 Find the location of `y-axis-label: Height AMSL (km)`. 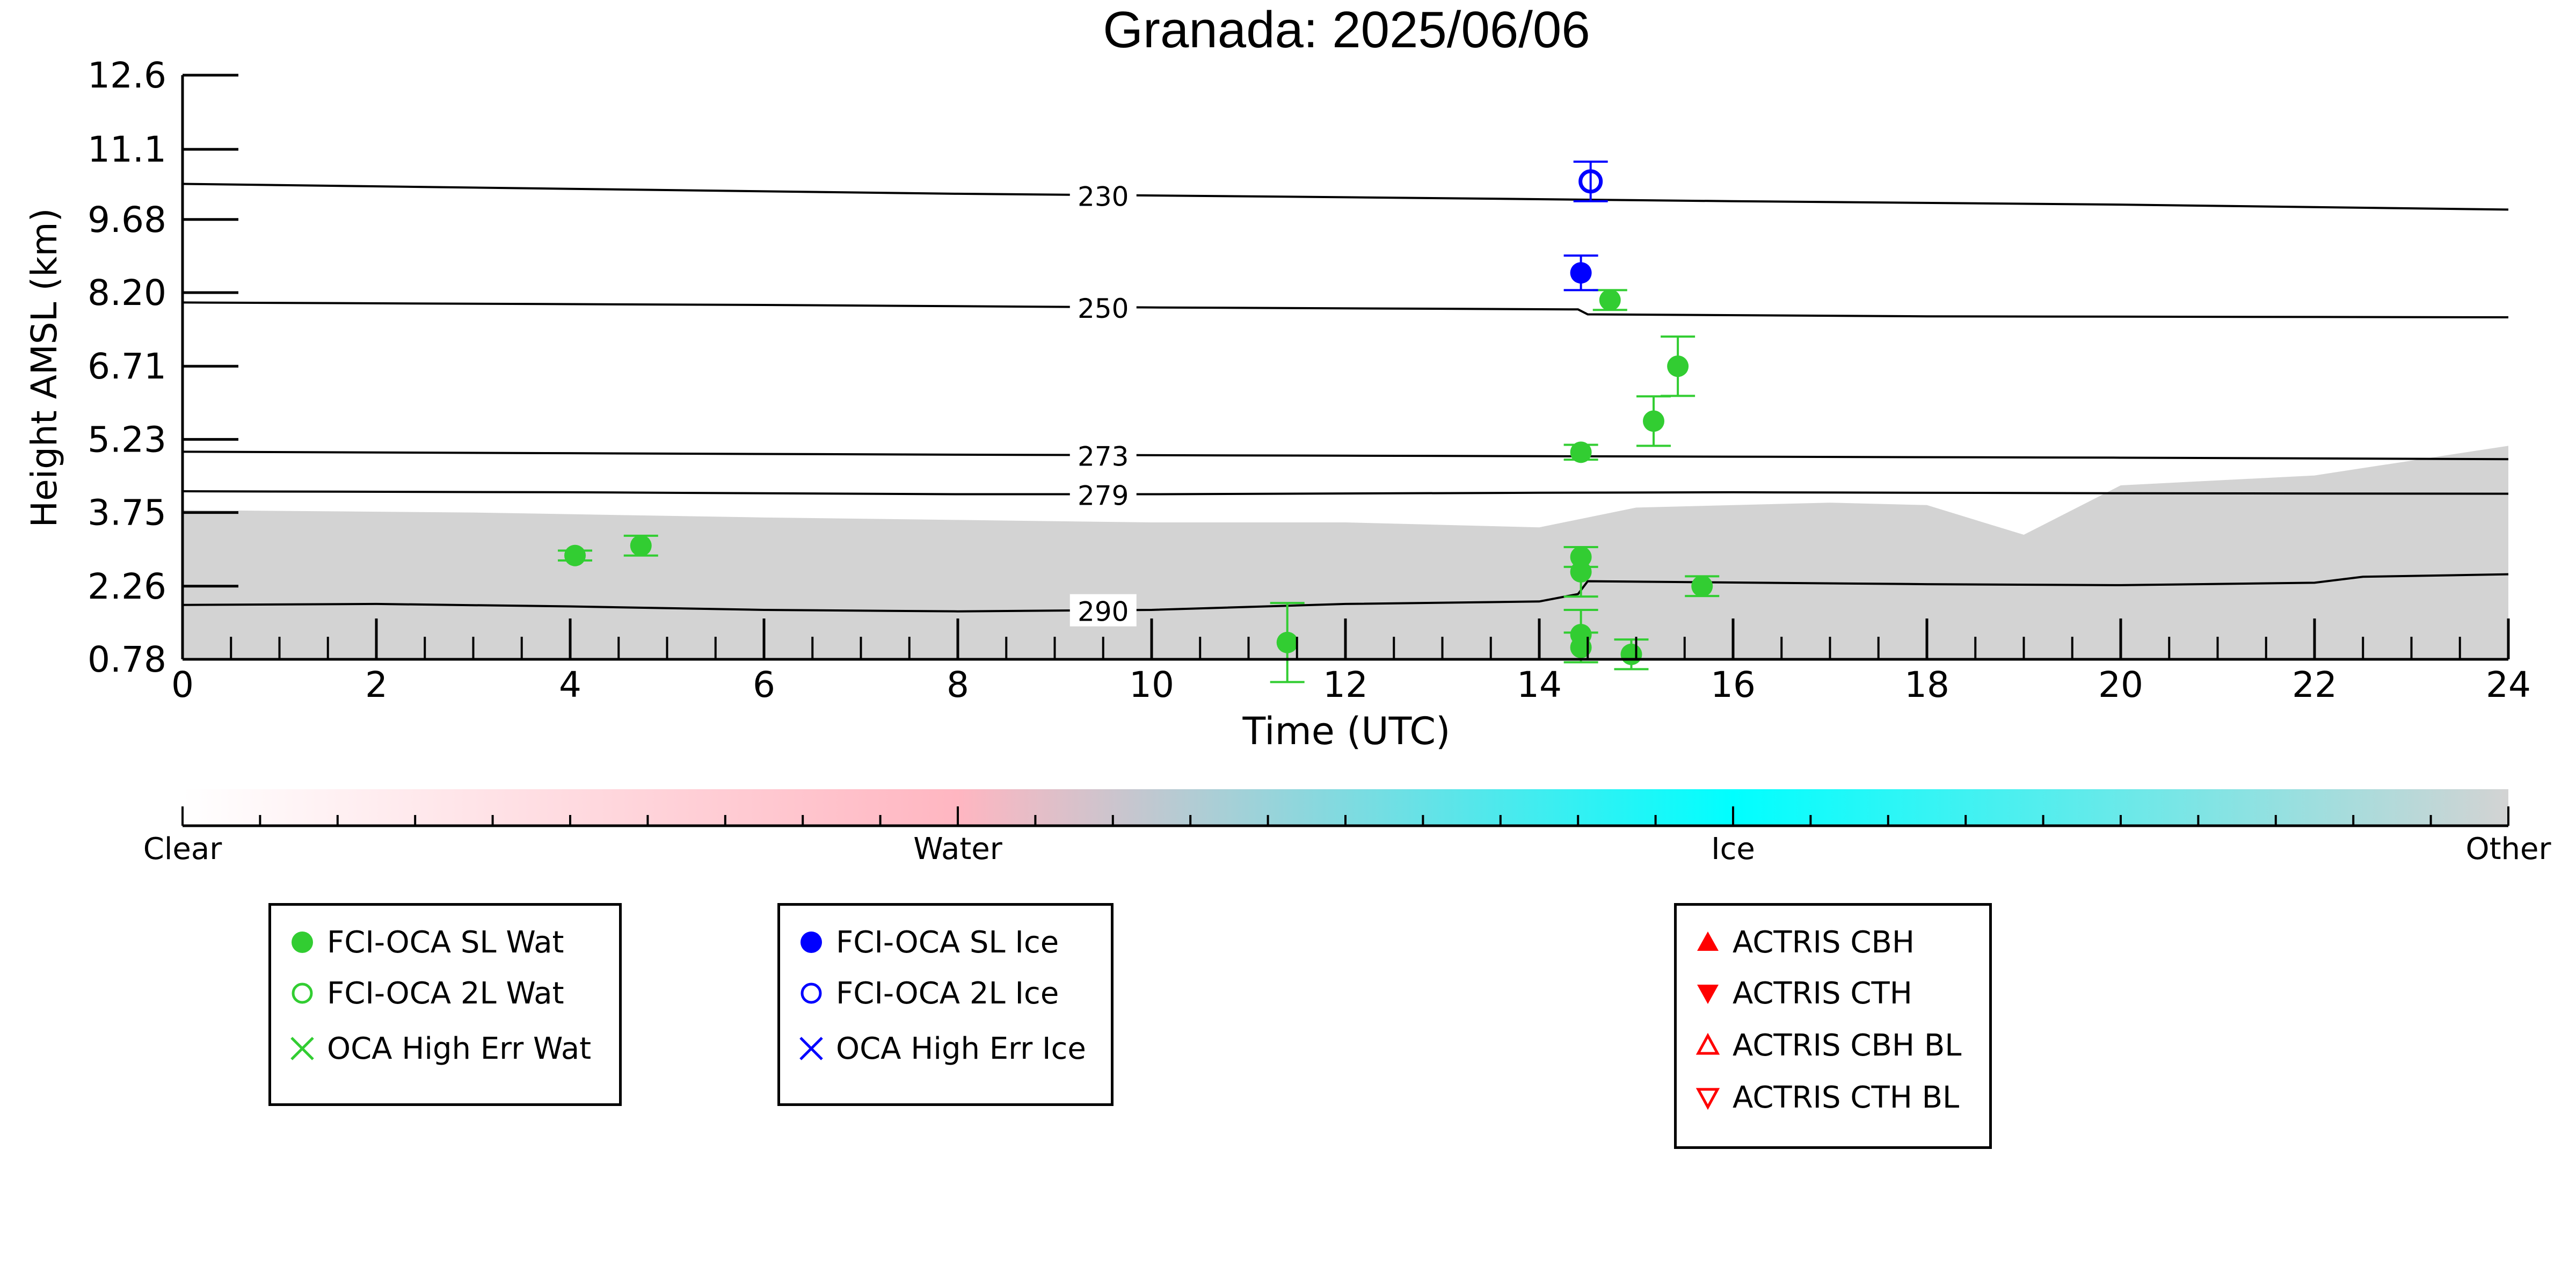

y-axis-label: Height AMSL (km) is located at coordinates (44, 368).